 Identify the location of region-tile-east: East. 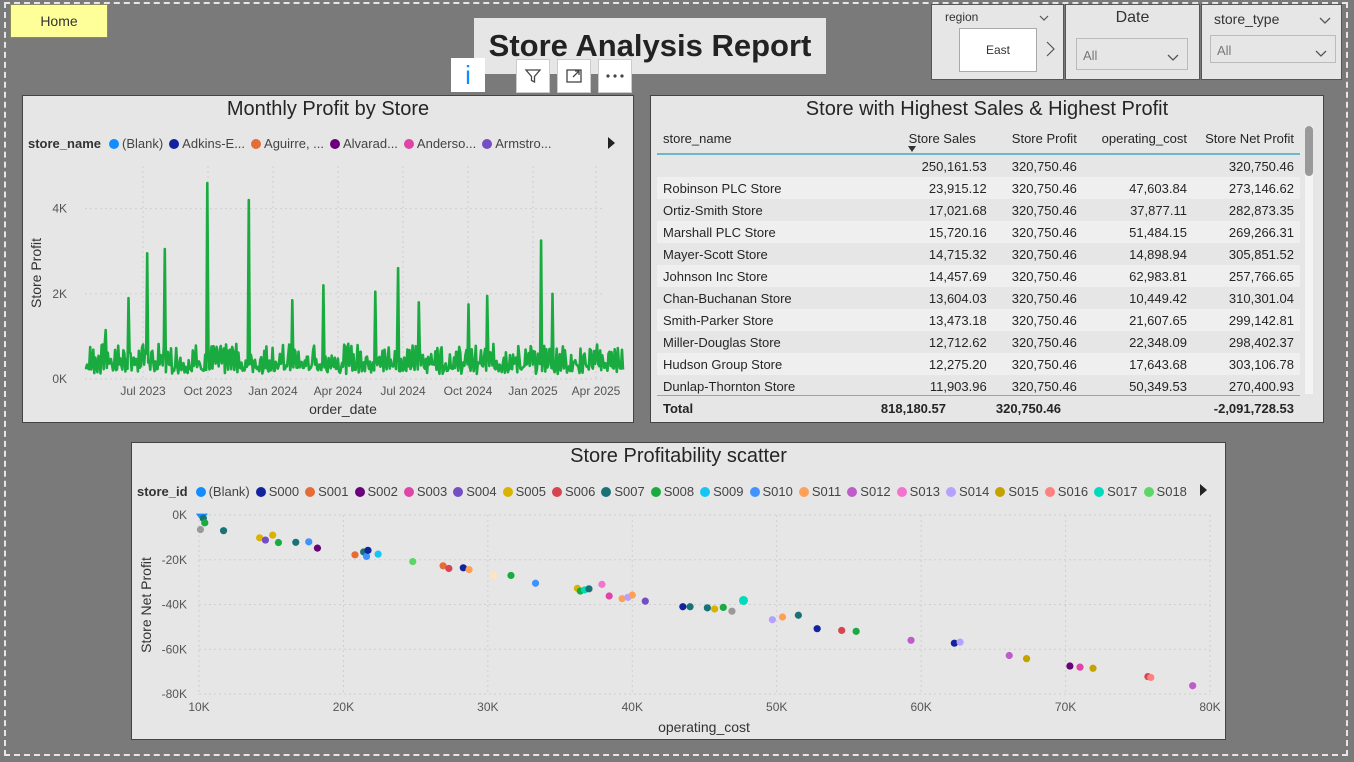
(998, 50).